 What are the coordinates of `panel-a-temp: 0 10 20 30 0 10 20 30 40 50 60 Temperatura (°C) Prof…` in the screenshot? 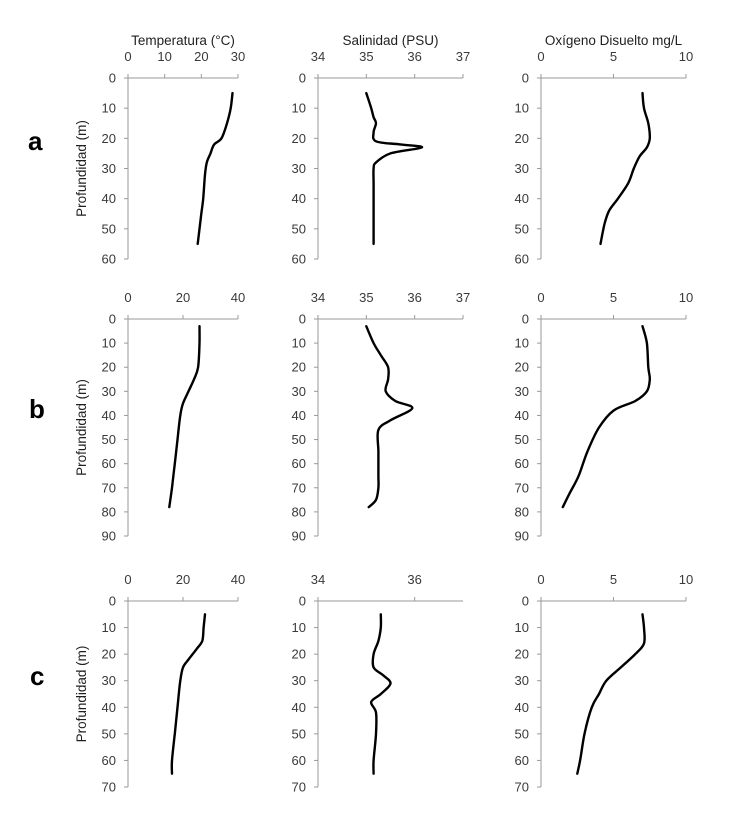 It's located at (159, 150).